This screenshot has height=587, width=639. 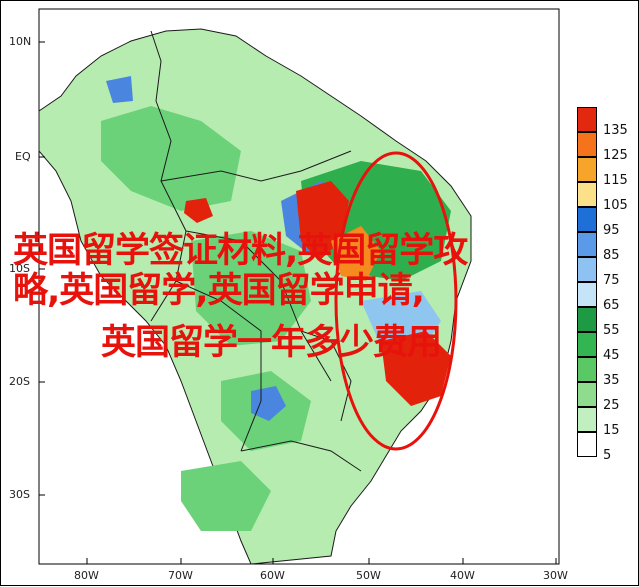 What do you see at coordinates (611, 255) in the screenshot?
I see `legend-label: 85` at bounding box center [611, 255].